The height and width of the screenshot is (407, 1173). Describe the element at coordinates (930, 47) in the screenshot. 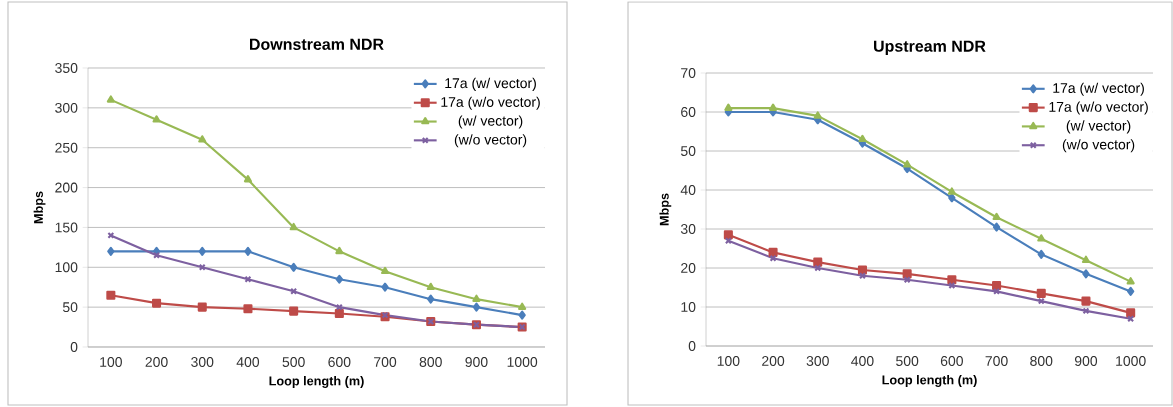

I see `chart-title: Upstream NDR` at that location.